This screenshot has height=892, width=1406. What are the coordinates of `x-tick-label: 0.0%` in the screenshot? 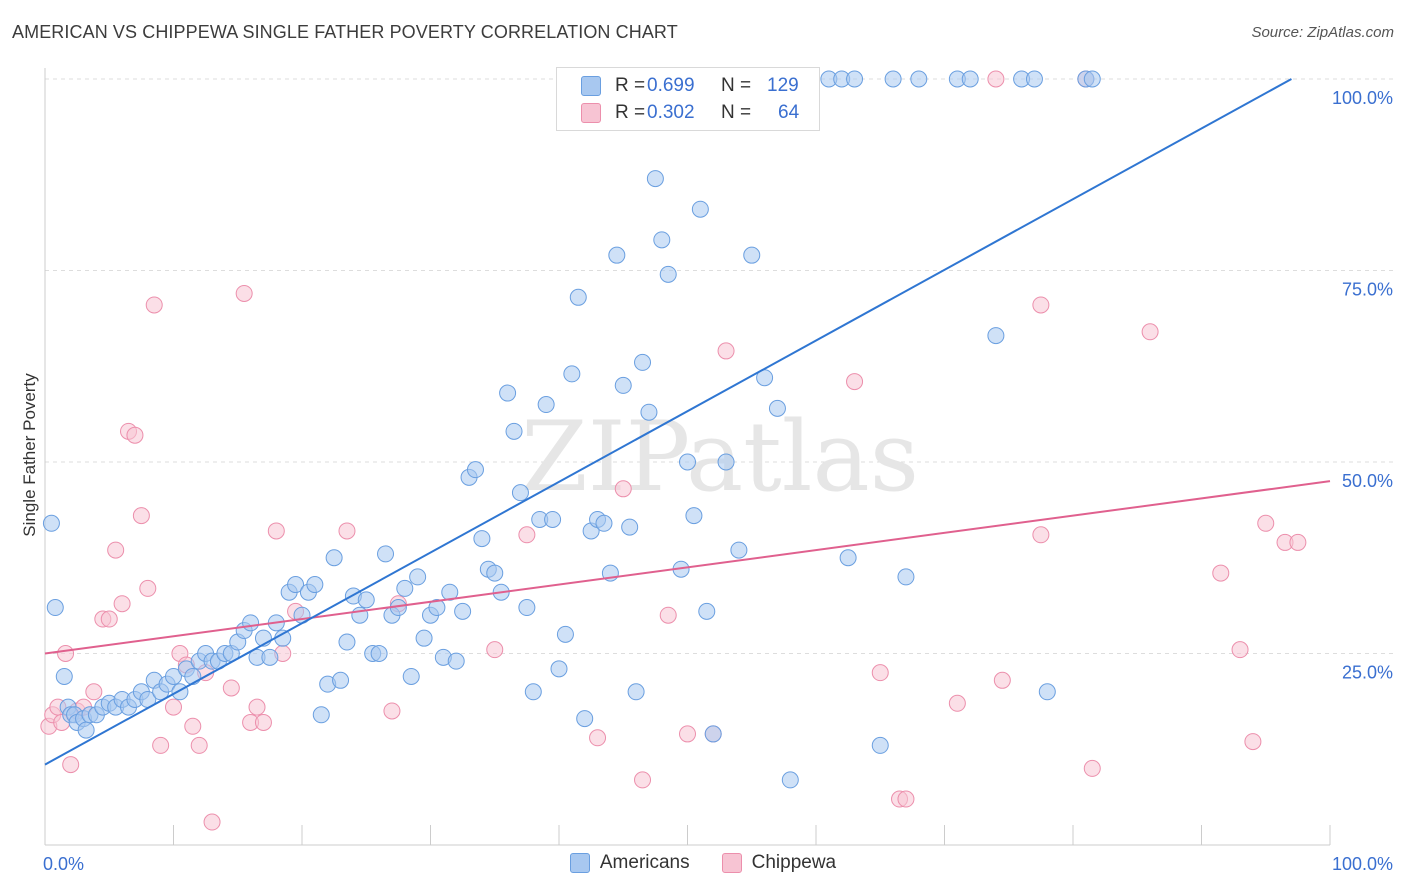 It's located at (63, 864).